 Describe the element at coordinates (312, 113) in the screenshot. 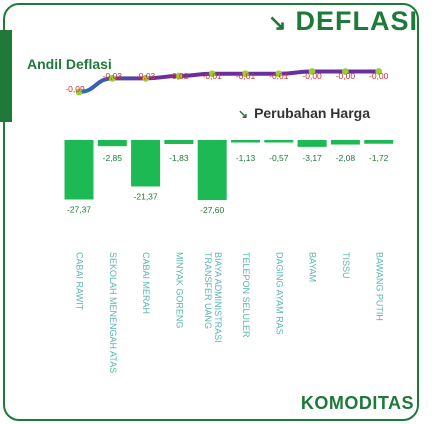

I see `perubahan-harga-text: Perubahan Harga` at that location.